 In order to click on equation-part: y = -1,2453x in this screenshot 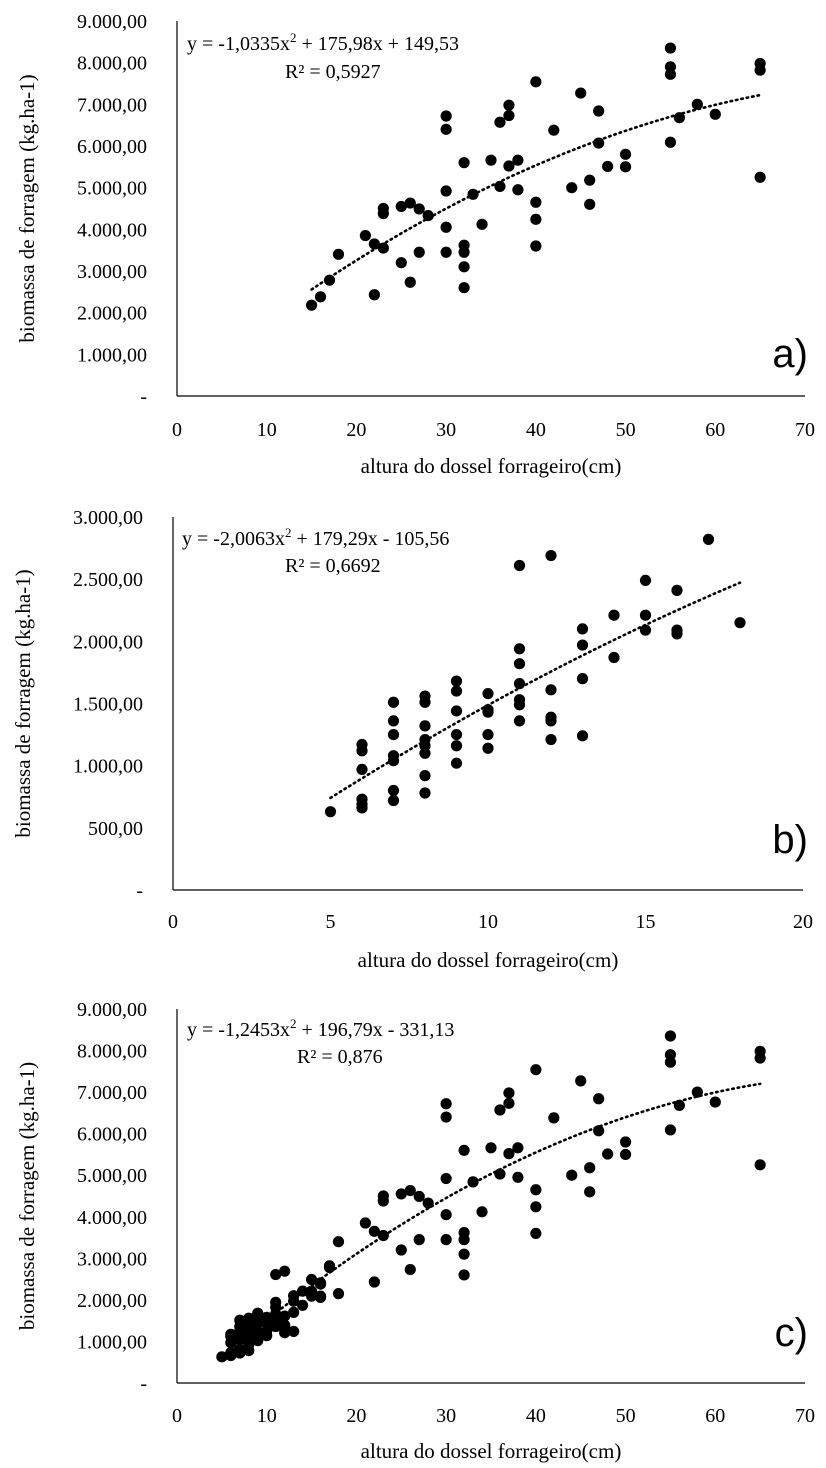, I will do `click(238, 1030)`.